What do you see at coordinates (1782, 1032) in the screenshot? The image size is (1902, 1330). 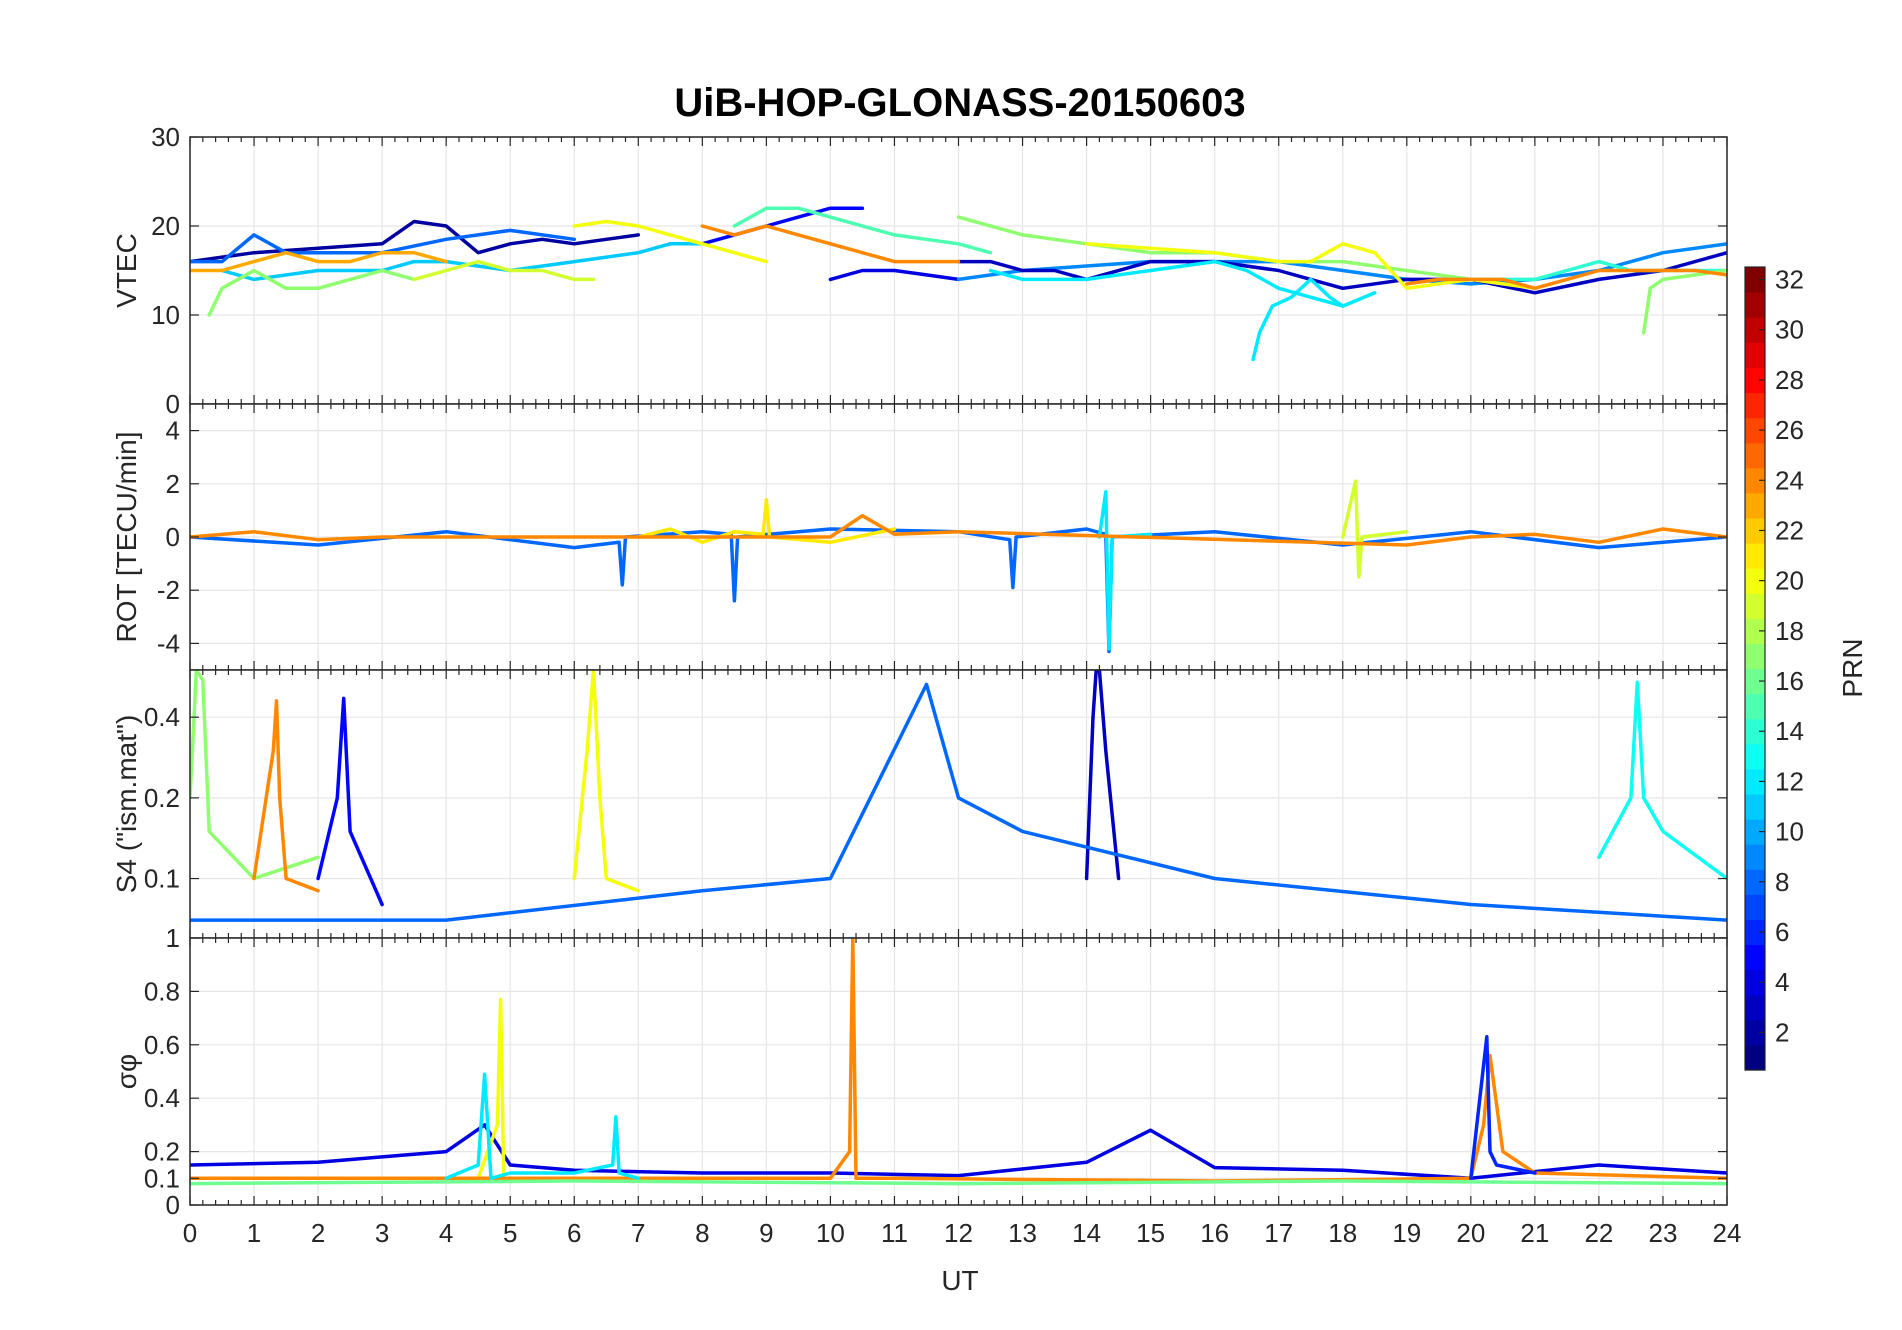 I see `colorbar-tick-label: 2` at bounding box center [1782, 1032].